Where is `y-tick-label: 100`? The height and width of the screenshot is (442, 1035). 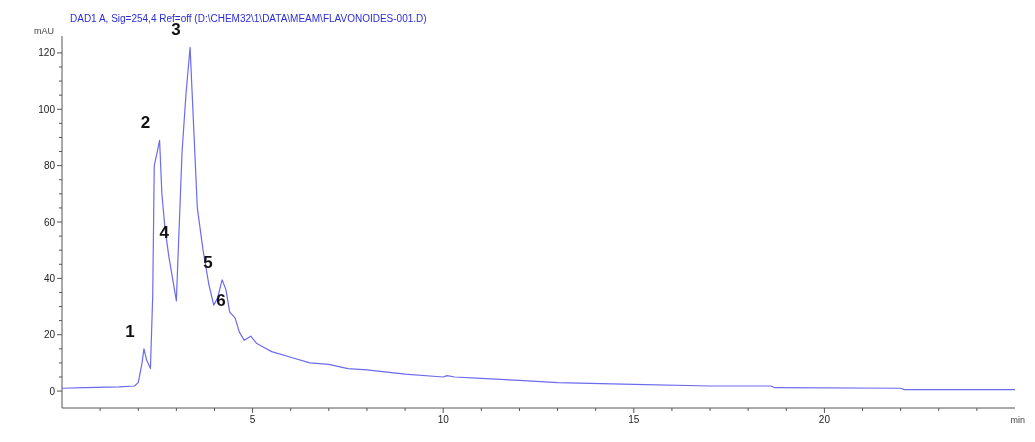 y-tick-label: 100 is located at coordinates (47, 109).